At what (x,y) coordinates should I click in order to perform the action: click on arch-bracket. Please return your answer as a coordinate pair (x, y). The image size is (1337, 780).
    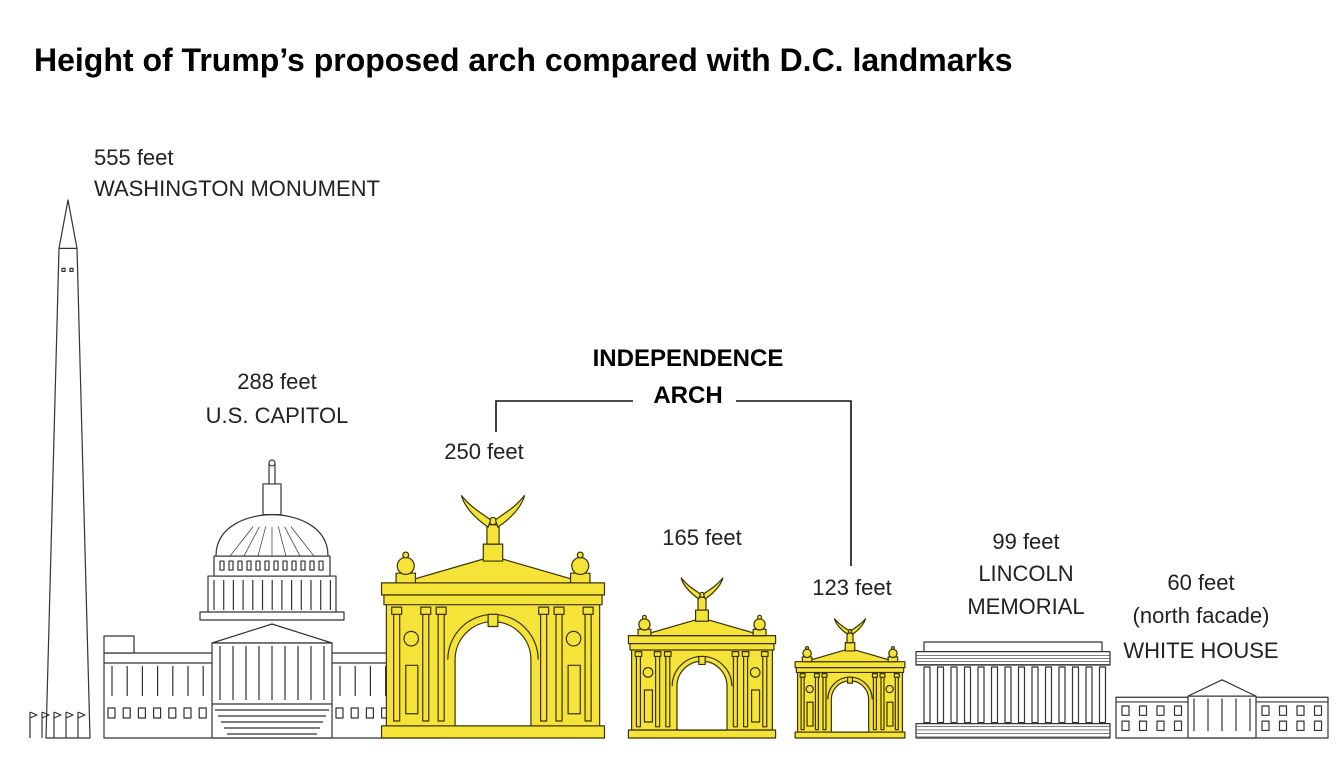
    Looking at the image, I should click on (673, 483).